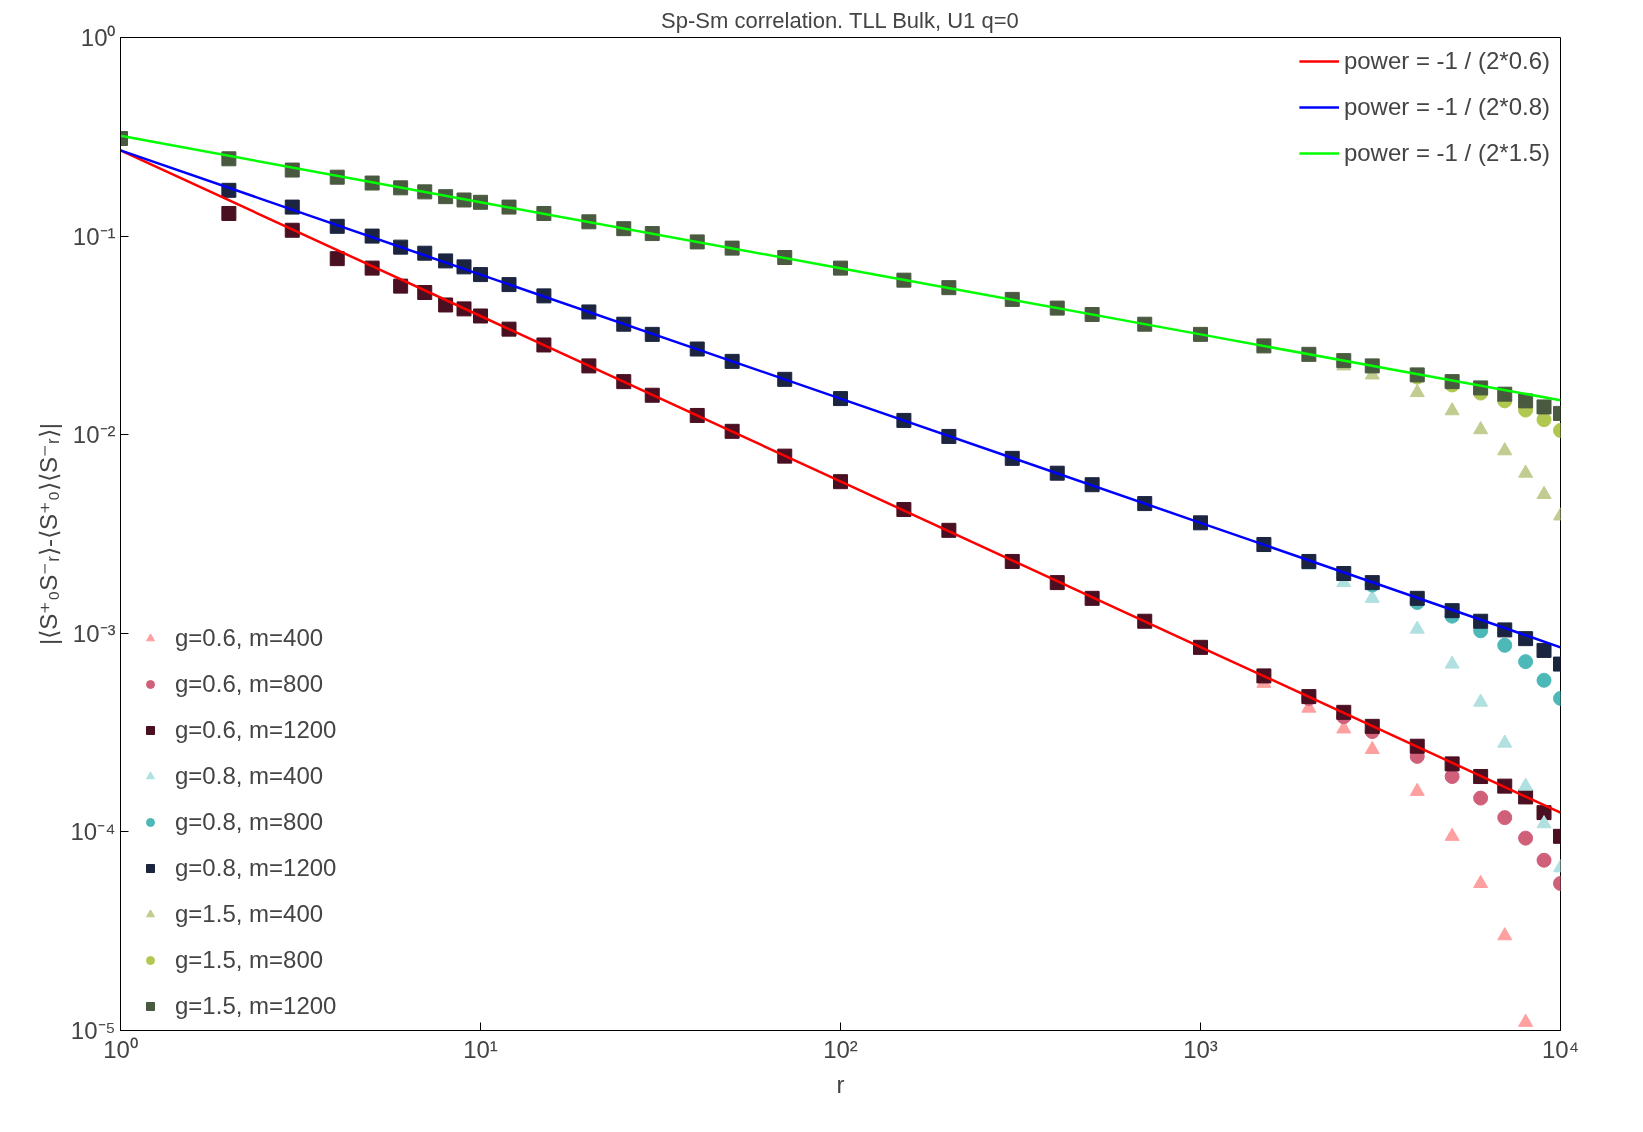 The image size is (1643, 1132). What do you see at coordinates (840, 1084) in the screenshot?
I see `x-axis-title: r` at bounding box center [840, 1084].